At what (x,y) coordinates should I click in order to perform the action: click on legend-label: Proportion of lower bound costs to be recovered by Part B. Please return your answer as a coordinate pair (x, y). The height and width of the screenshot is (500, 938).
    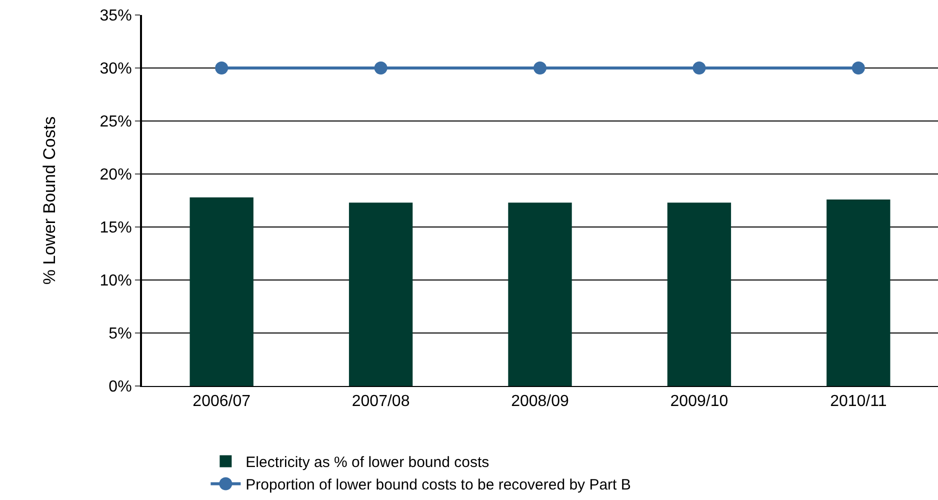
    Looking at the image, I should click on (438, 485).